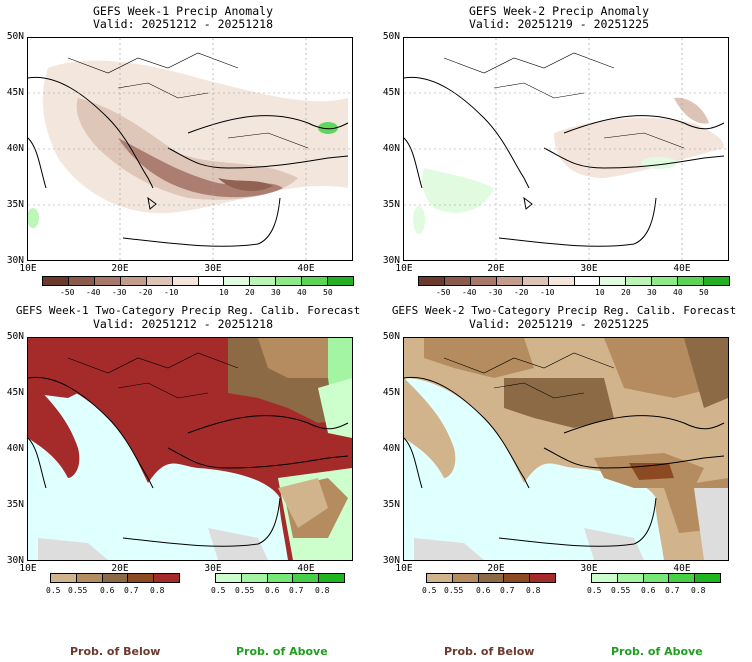 The width and height of the screenshot is (752, 662). I want to click on lon-label: 20E, so click(496, 568).